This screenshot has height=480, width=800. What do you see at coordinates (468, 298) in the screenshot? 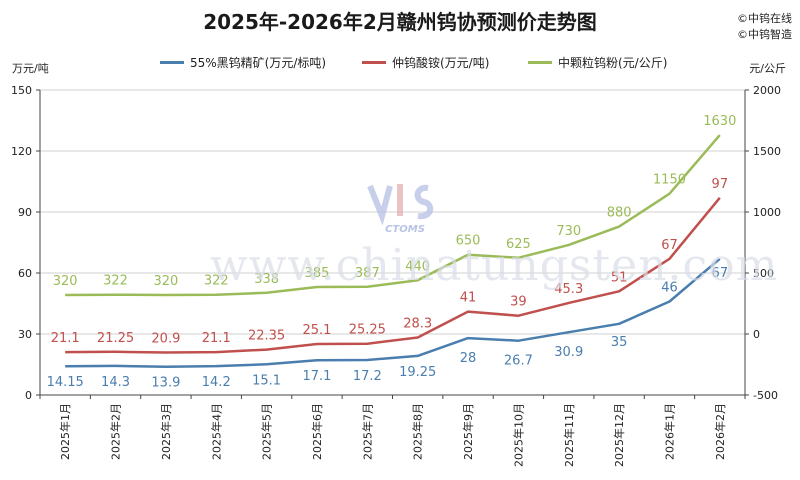
I see `data-label: 41` at bounding box center [468, 298].